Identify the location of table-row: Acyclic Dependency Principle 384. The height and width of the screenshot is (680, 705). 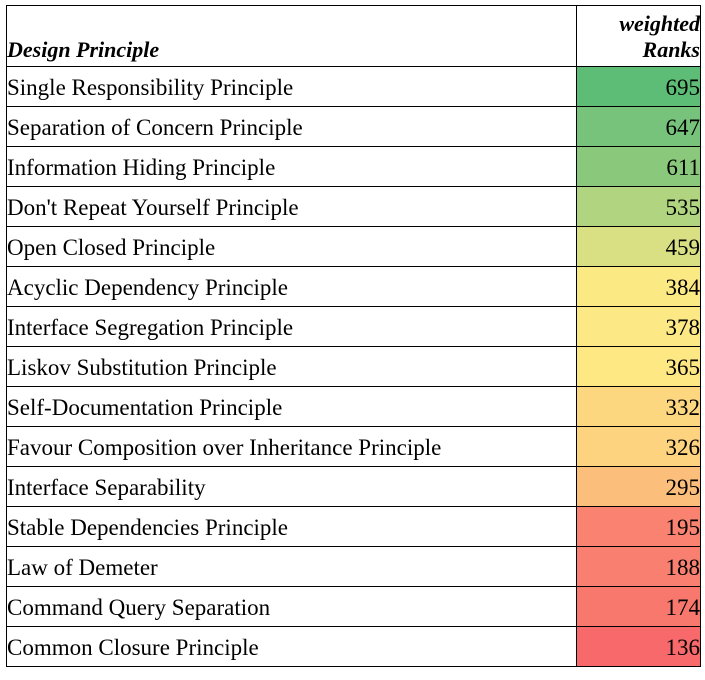
(353, 286).